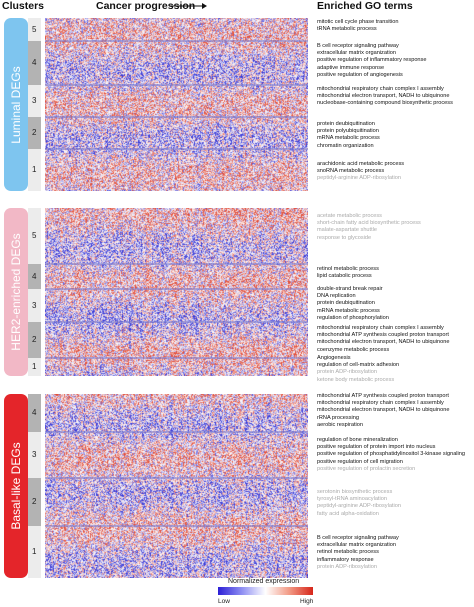  I want to click on cluster-number: 1, so click(34, 169).